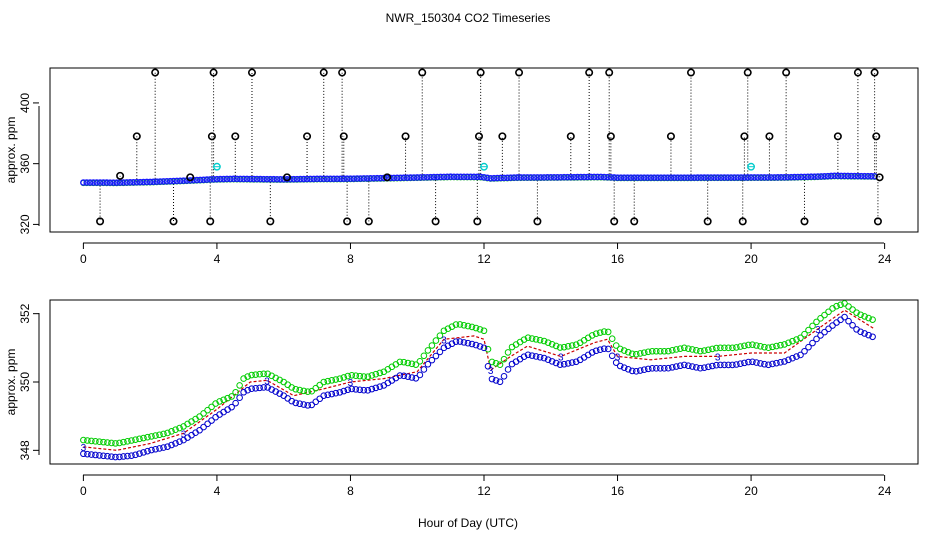  I want to click on x-tick-label: 0, so click(83, 491).